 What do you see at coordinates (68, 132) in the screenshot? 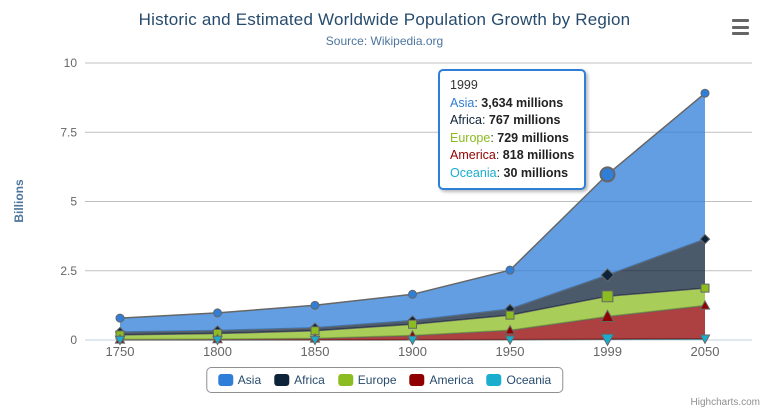
I see `y-axis-label: 7.5` at bounding box center [68, 132].